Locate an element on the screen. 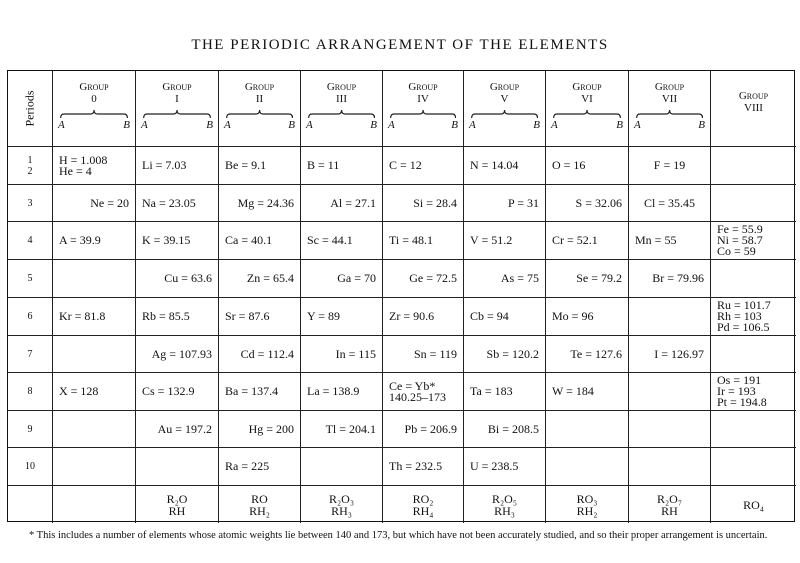 The image size is (800, 563). element-cell: Th = 232.5 is located at coordinates (423, 467).